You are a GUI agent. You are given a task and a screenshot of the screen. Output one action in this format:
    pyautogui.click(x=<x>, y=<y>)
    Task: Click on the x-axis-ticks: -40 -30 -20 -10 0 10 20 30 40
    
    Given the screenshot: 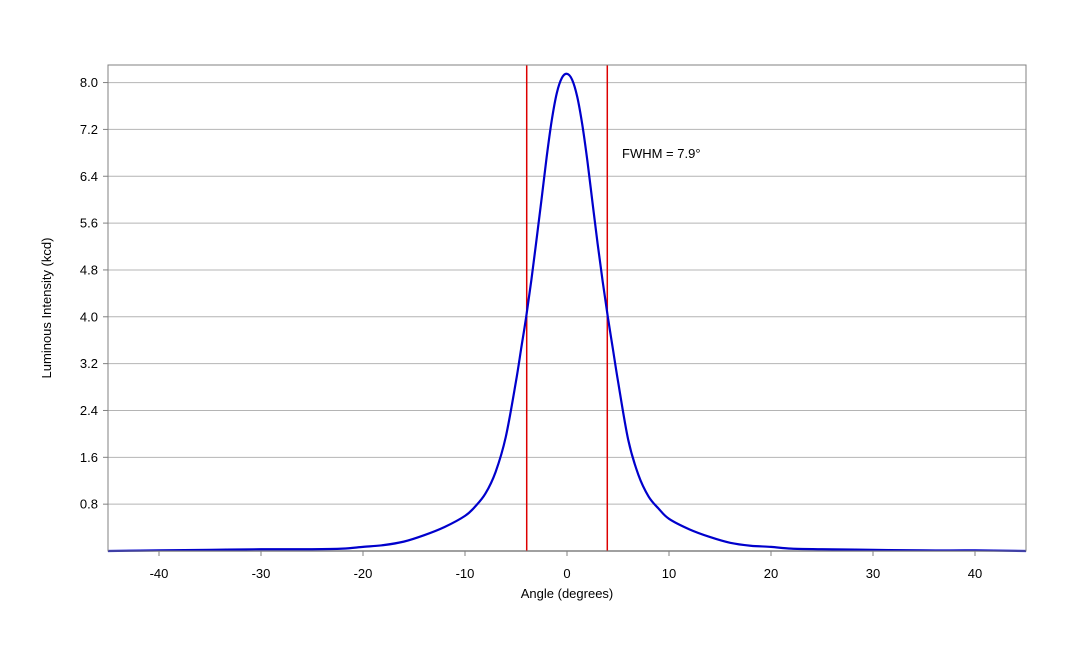 What is the action you would take?
    pyautogui.click(x=566, y=566)
    